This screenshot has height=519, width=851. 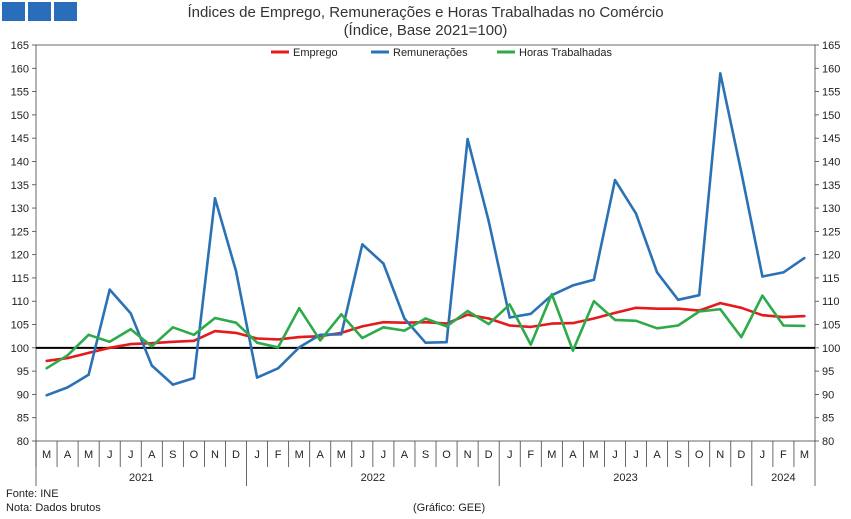 What do you see at coordinates (828, 419) in the screenshot?
I see `y-tick-label-right: 85` at bounding box center [828, 419].